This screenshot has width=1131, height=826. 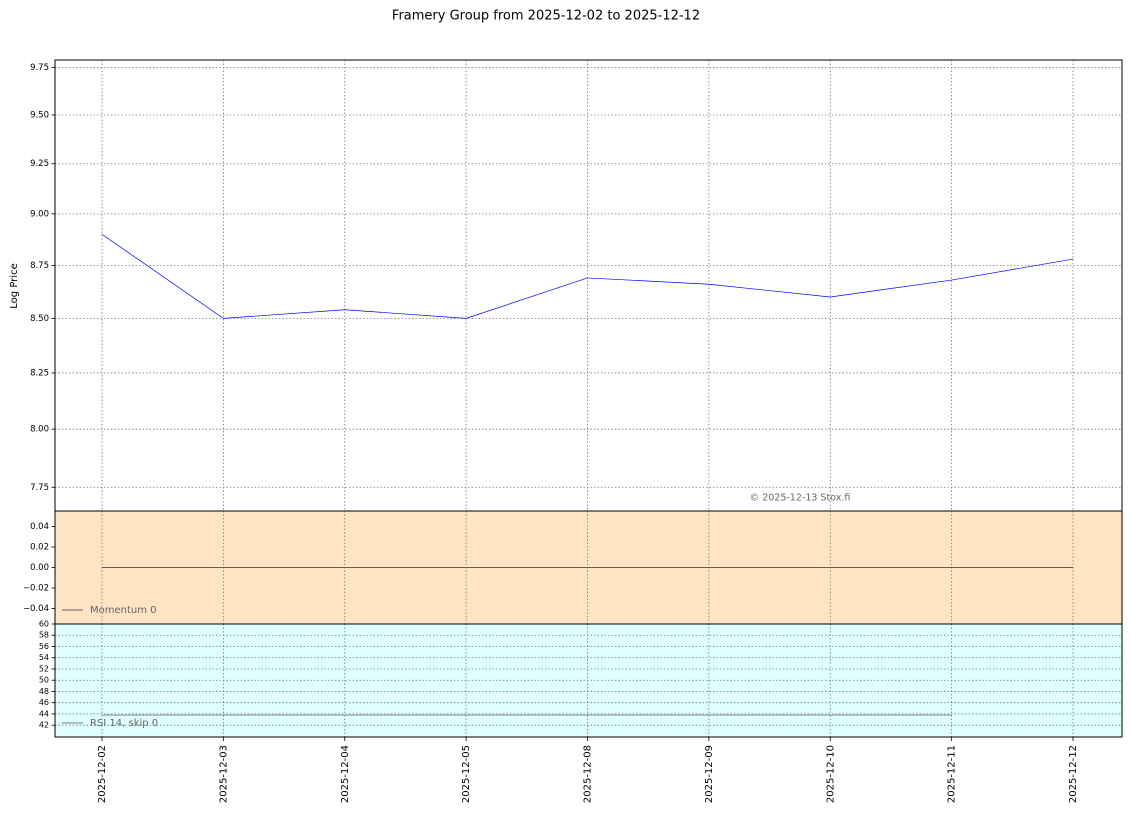 What do you see at coordinates (39, 68) in the screenshot?
I see `y-tick-label: 9.75` at bounding box center [39, 68].